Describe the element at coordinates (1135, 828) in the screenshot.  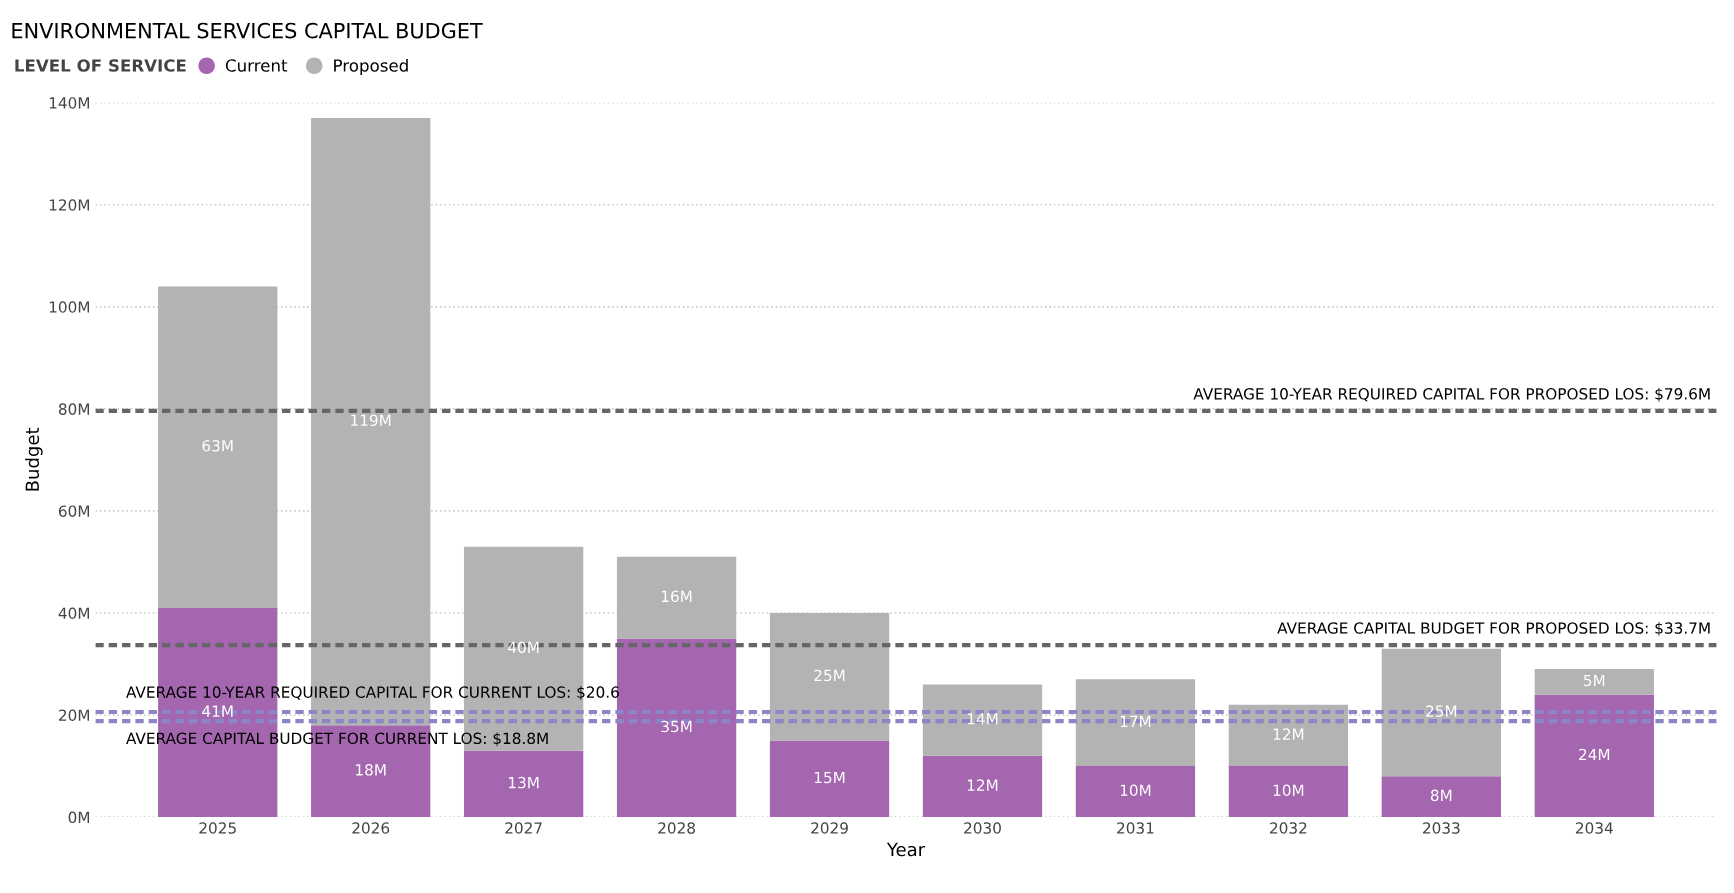
I see `x-tick-label: 2031` at that location.